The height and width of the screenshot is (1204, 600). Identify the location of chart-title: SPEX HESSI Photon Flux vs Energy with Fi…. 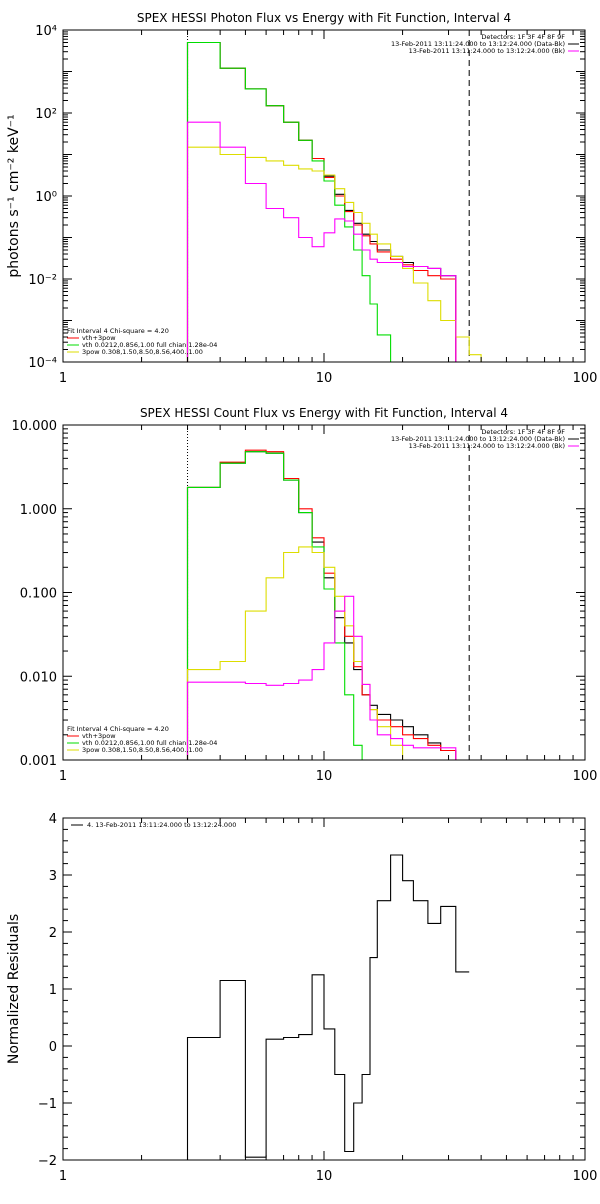
(324, 18).